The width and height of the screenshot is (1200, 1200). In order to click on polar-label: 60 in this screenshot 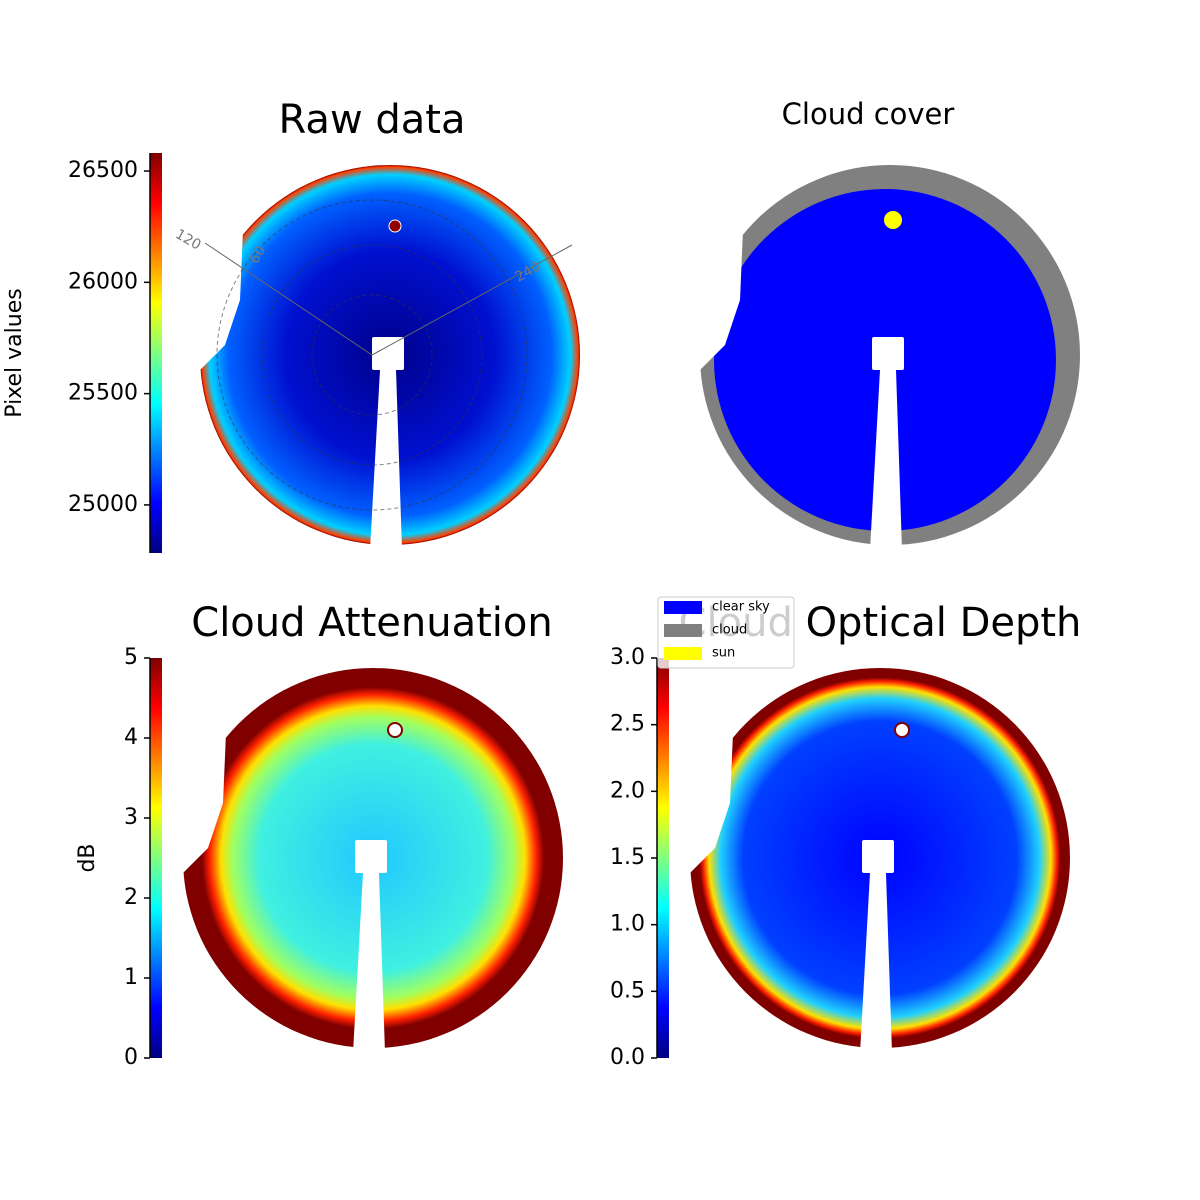, I will do `click(258, 254)`.